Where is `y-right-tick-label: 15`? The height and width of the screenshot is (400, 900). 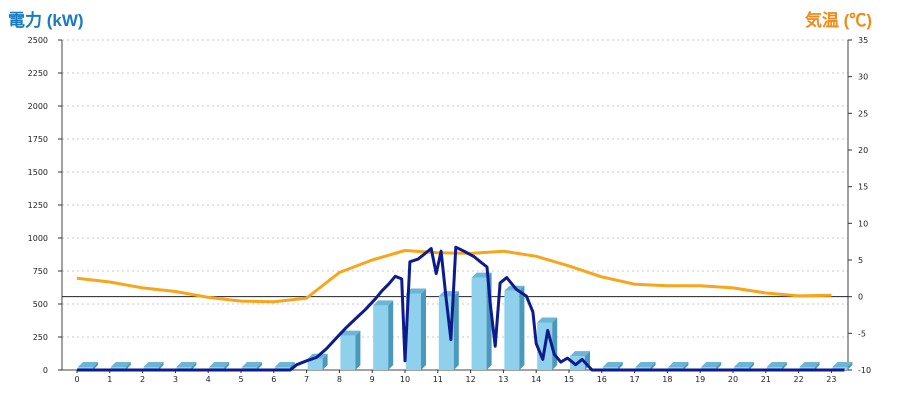 y-right-tick-label: 15 is located at coordinates (863, 187).